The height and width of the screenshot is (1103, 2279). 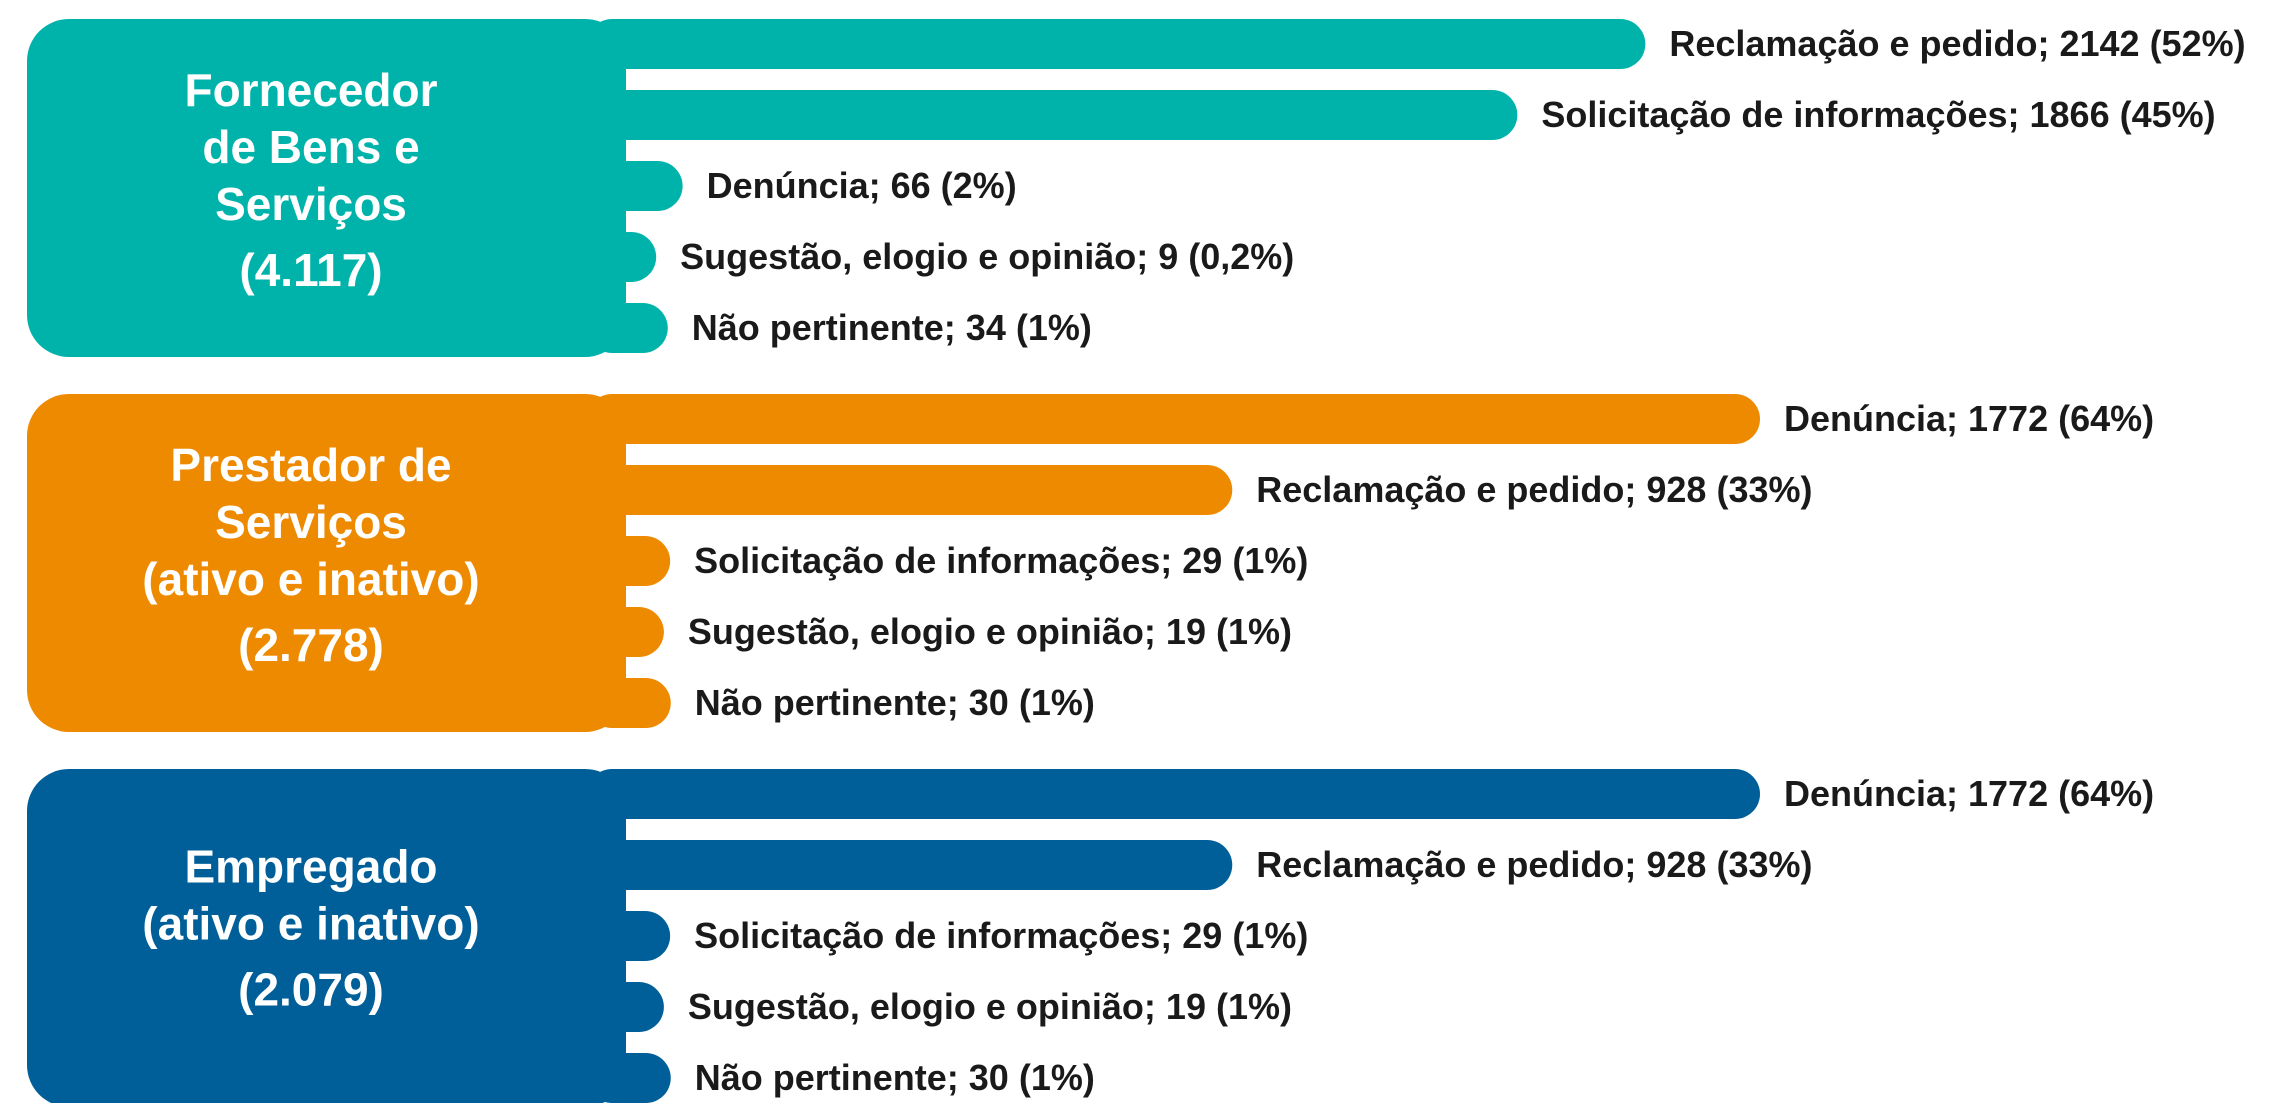 What do you see at coordinates (310, 147) in the screenshot?
I see `group-title: de Bens e` at bounding box center [310, 147].